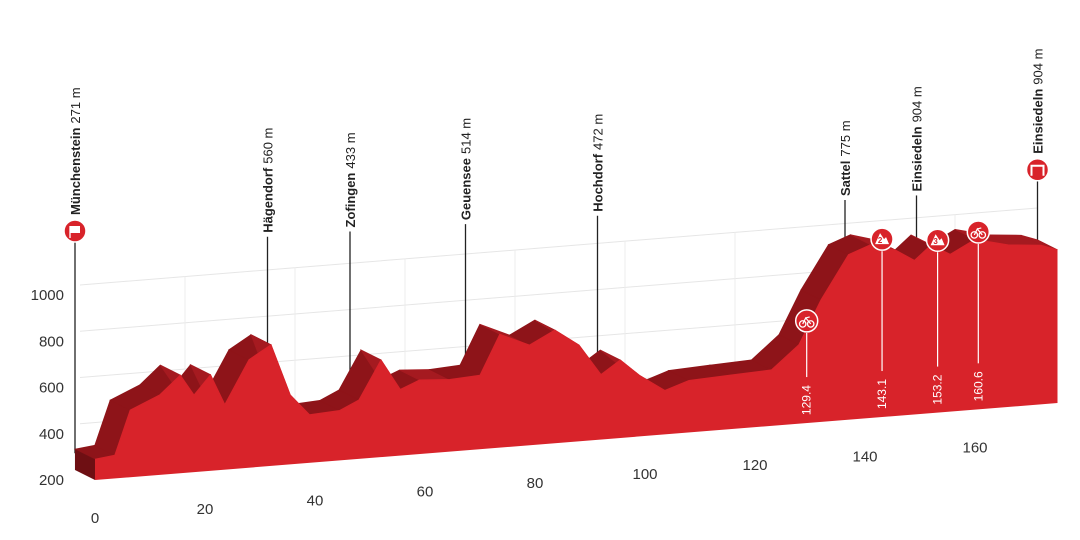 The width and height of the screenshot is (1080, 540). What do you see at coordinates (845, 138) in the screenshot?
I see `place-elevation: 775 m` at bounding box center [845, 138].